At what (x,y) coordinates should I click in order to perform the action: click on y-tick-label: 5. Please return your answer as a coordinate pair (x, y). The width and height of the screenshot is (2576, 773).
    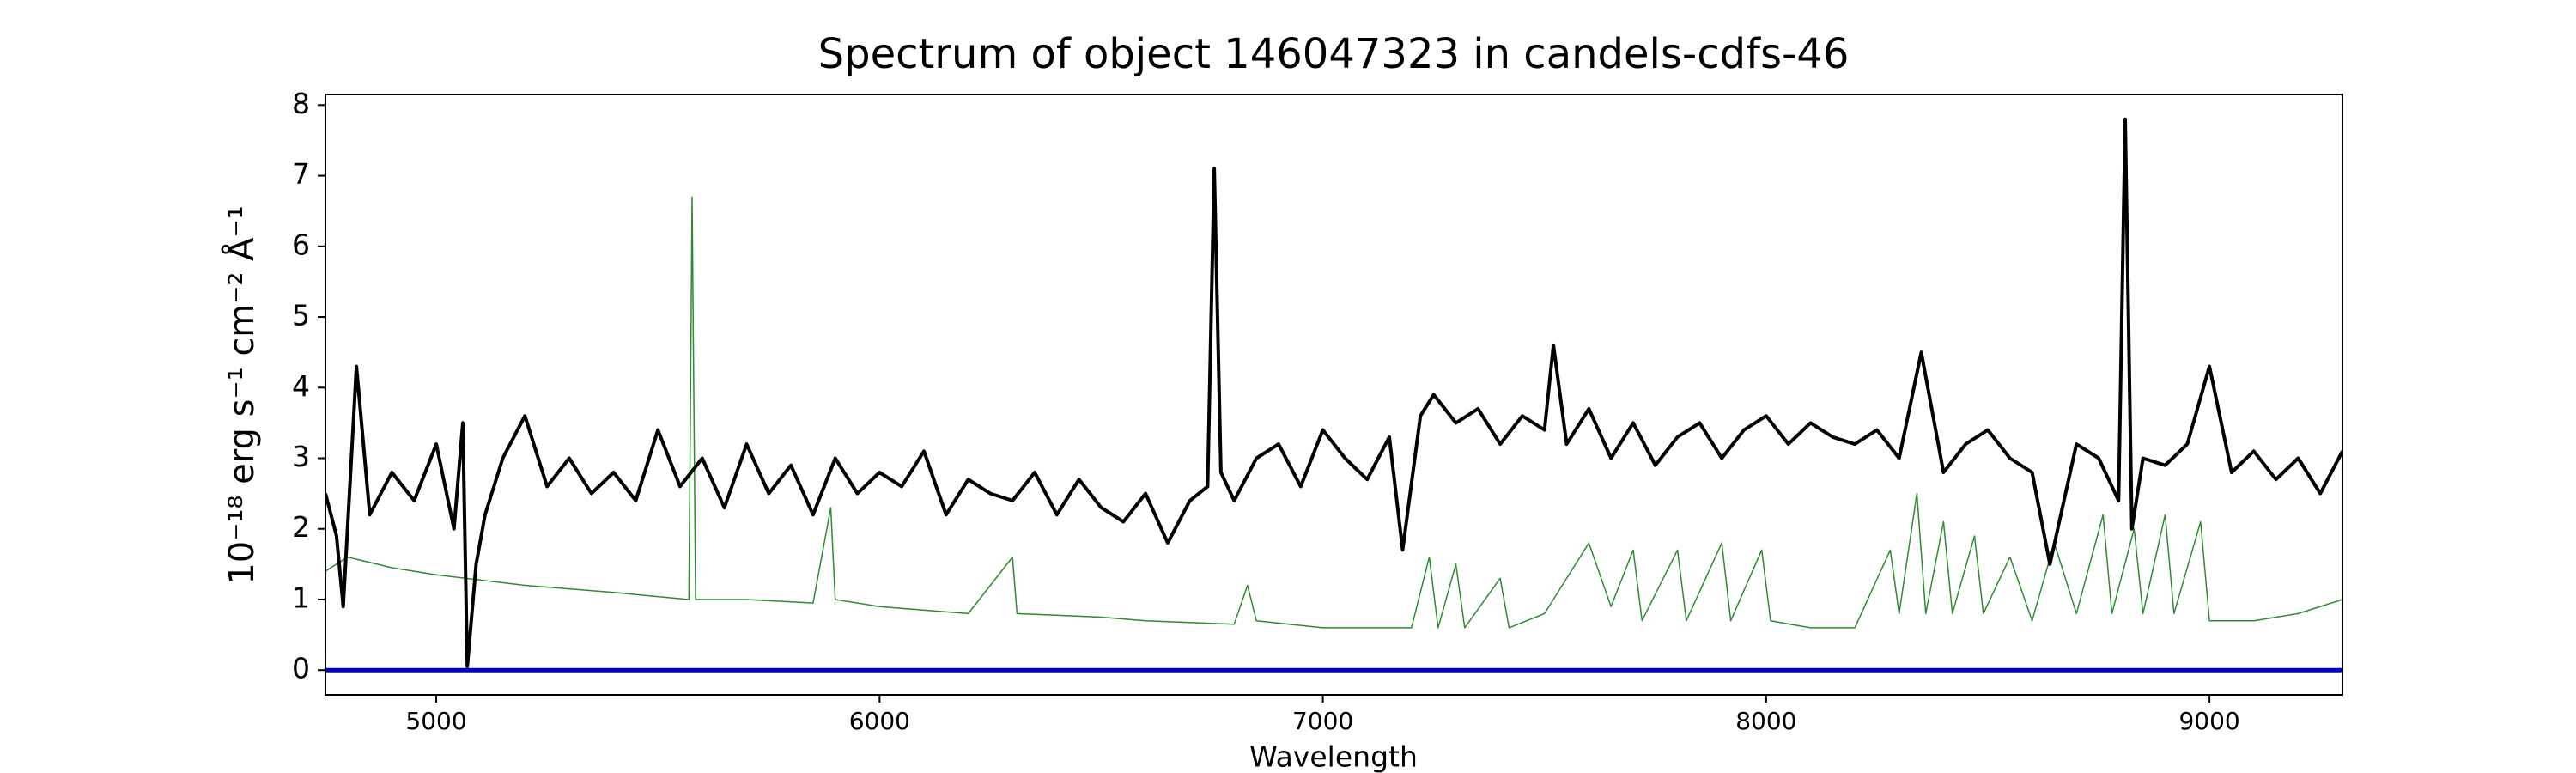
    Looking at the image, I should click on (301, 315).